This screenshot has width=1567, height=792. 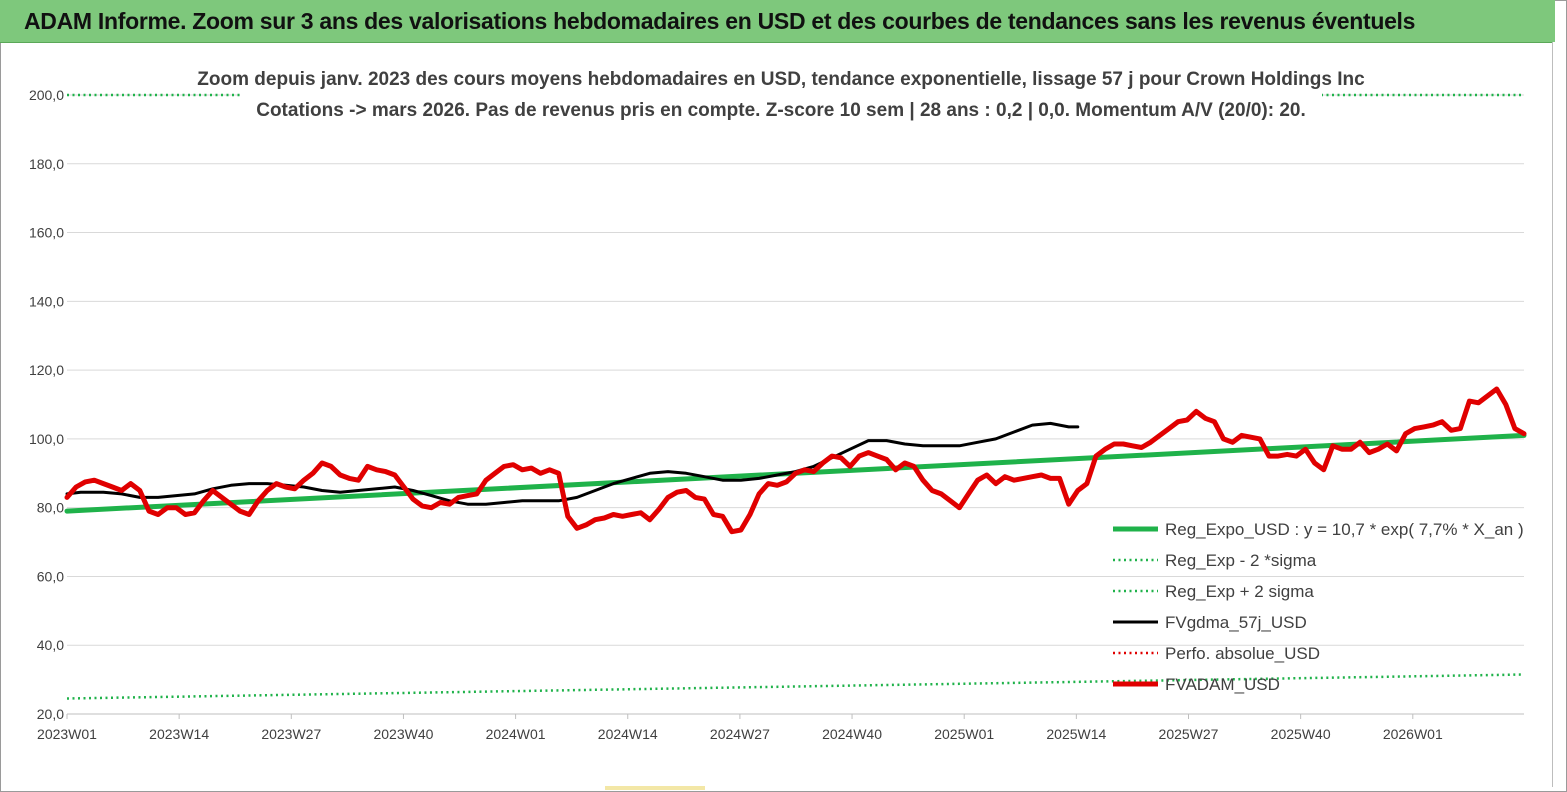 I want to click on y-tick-label: 140,0, so click(x=46, y=301).